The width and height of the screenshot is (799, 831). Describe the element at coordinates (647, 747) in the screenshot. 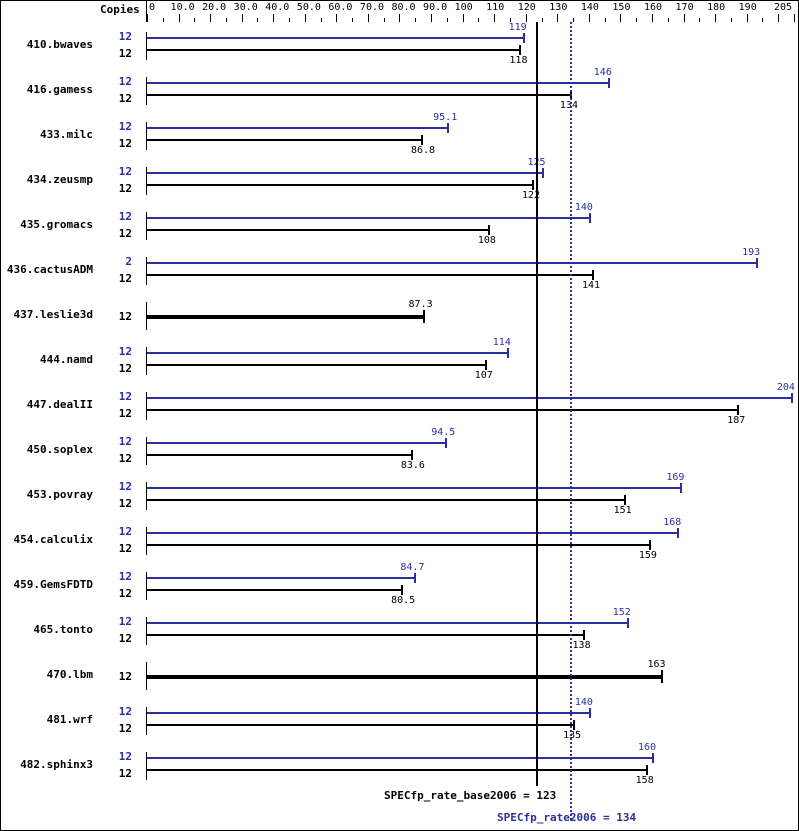

I see `peak-value: 160` at that location.